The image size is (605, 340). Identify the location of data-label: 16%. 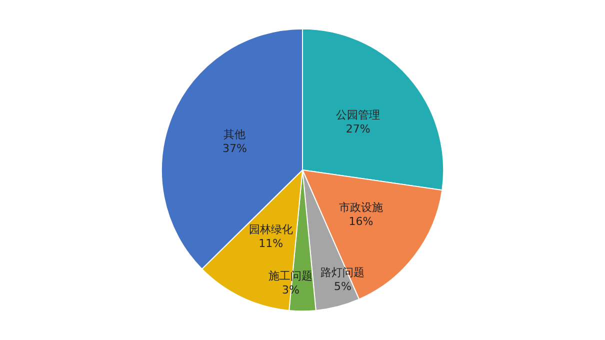
(361, 221).